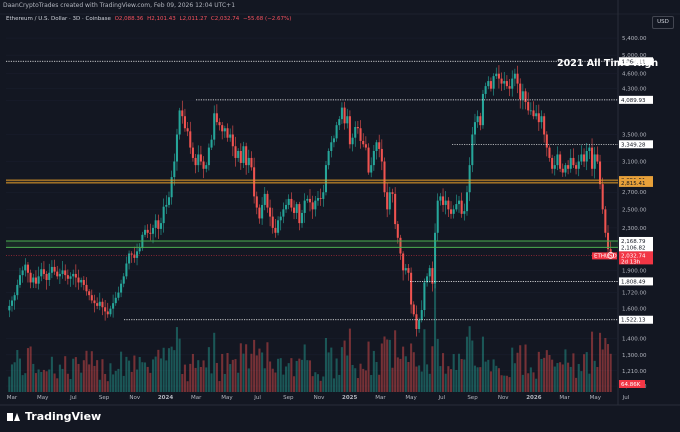 The image size is (680, 432). I want to click on price-tag, so click(636, 258).